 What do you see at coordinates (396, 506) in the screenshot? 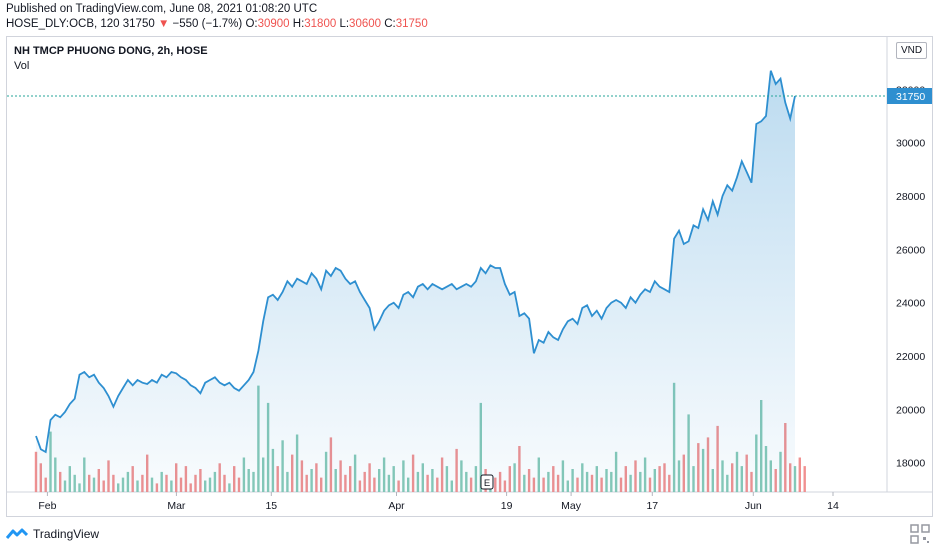
I see `time-tick-label: Apr` at bounding box center [396, 506].